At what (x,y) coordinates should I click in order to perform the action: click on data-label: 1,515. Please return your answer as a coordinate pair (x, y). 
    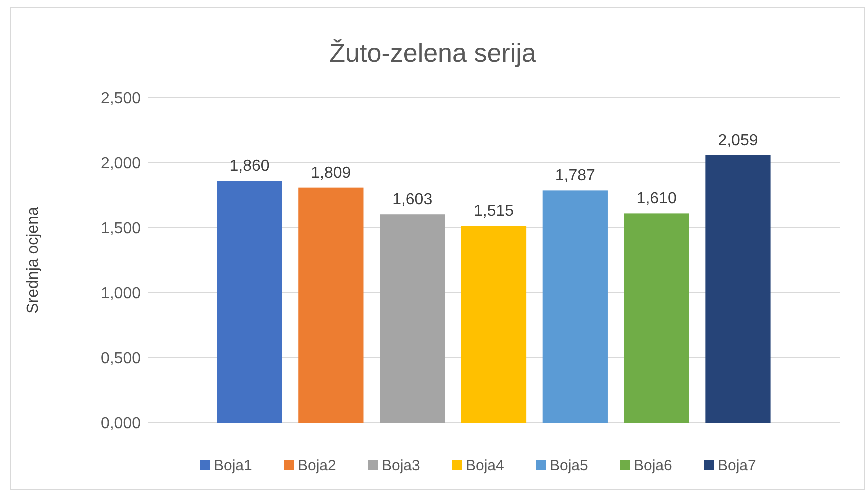
    Looking at the image, I should click on (494, 211).